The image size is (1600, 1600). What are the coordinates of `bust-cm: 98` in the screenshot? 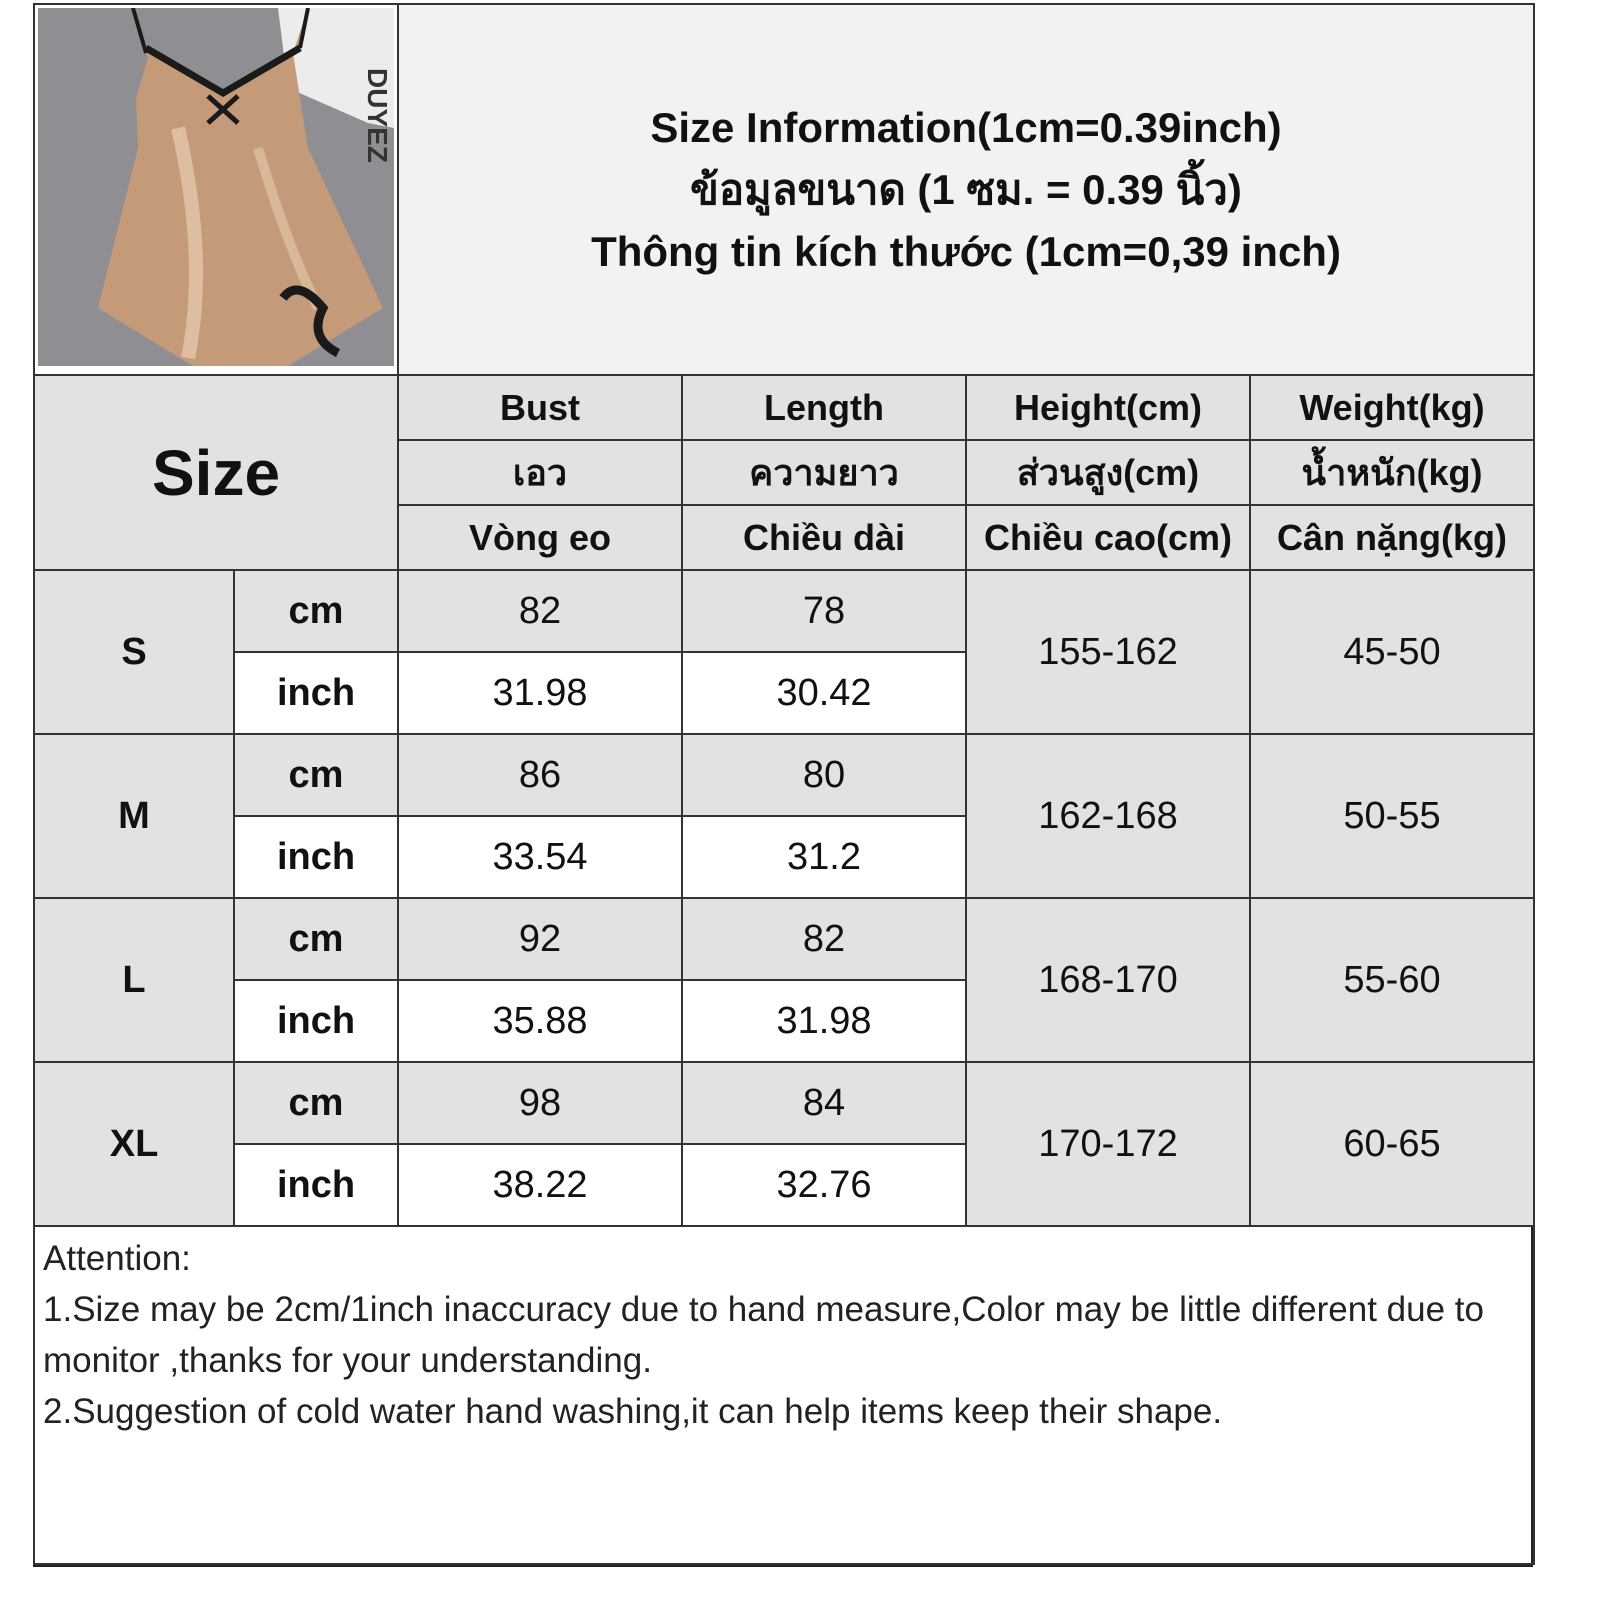 It's located at (540, 1103).